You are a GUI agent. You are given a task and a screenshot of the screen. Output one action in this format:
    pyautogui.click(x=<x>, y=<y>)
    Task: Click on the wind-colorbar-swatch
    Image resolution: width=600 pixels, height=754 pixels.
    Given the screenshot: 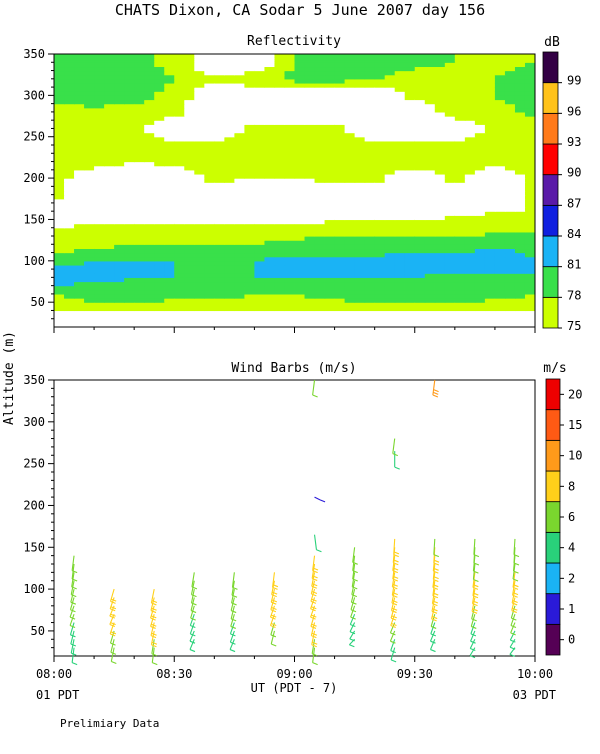 What is the action you would take?
    pyautogui.click(x=553, y=425)
    